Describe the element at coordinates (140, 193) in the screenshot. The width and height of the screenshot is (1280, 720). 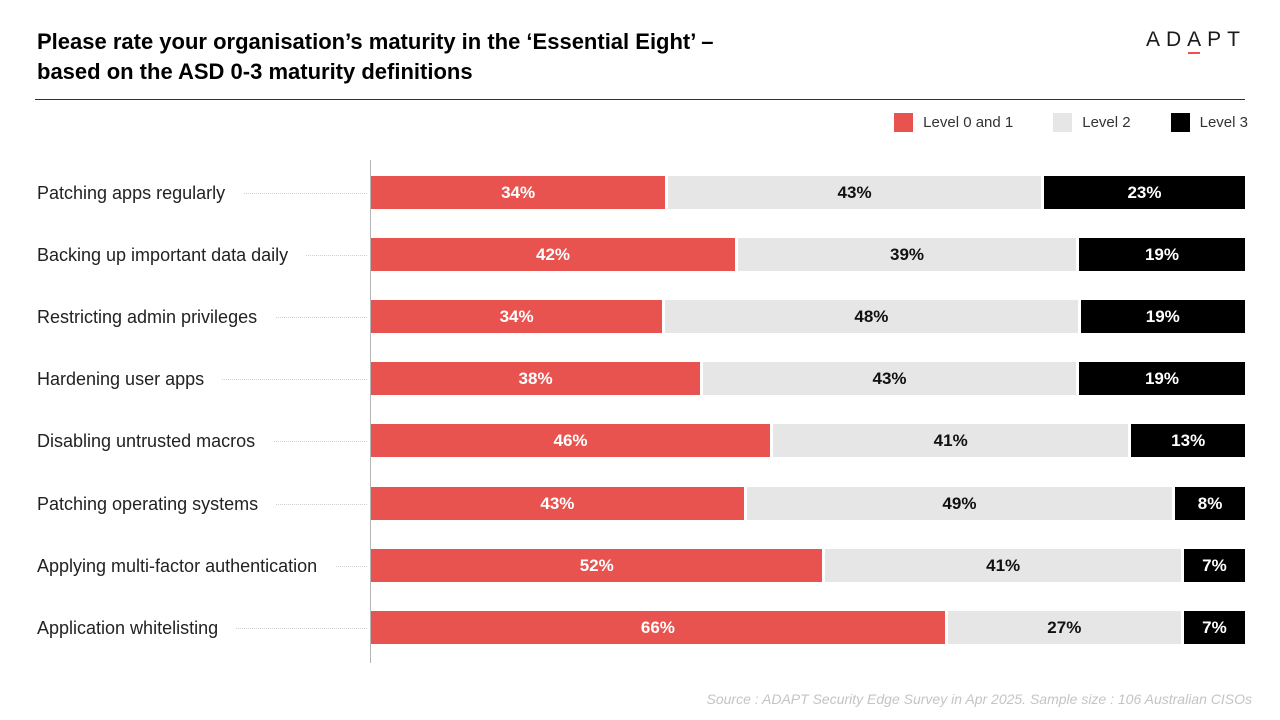
I see `category-label: Patching apps regularly` at that location.